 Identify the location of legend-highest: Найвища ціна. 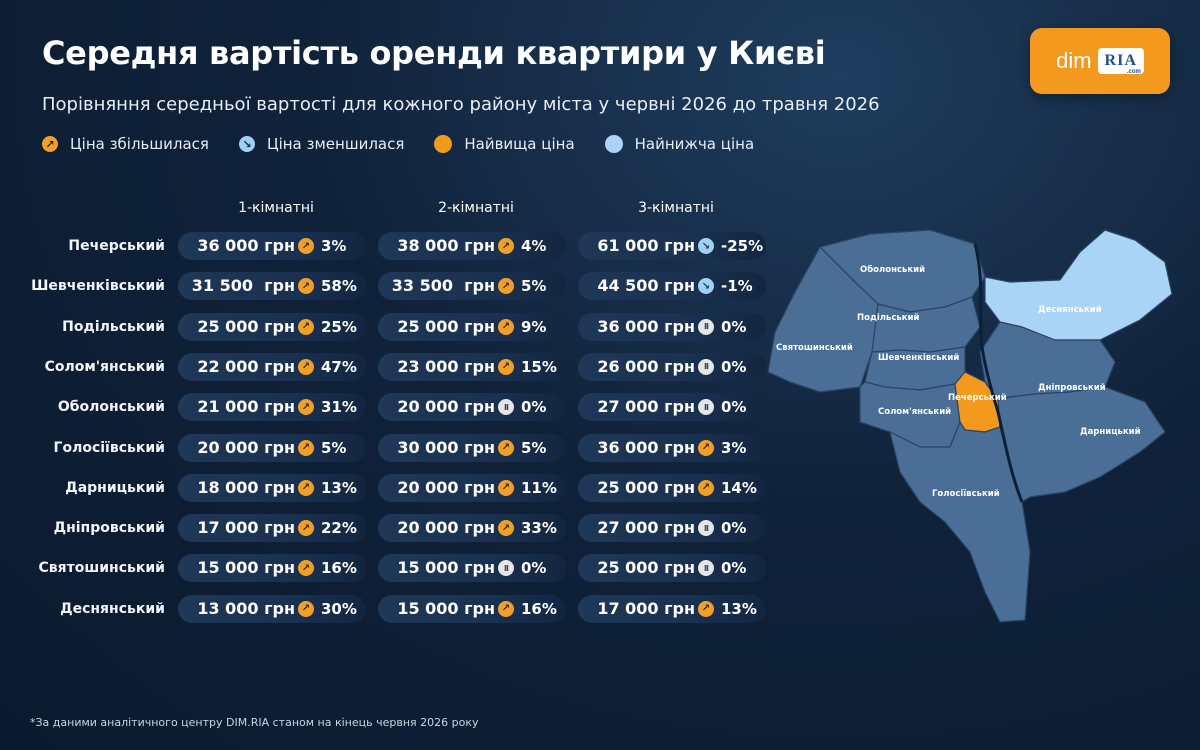
(504, 144).